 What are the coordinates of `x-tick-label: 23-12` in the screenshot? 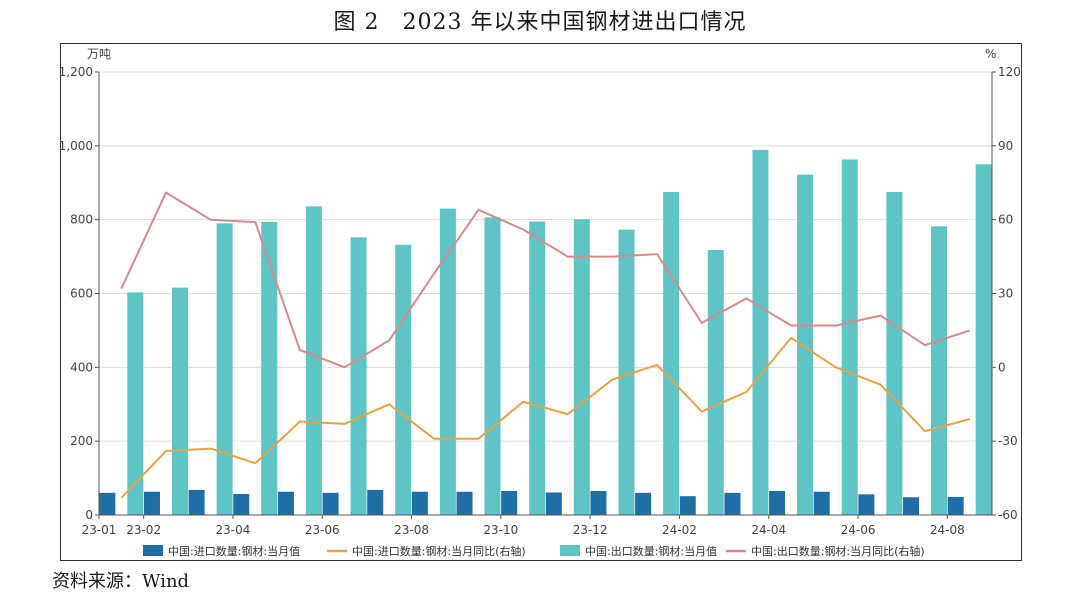 It's located at (590, 530).